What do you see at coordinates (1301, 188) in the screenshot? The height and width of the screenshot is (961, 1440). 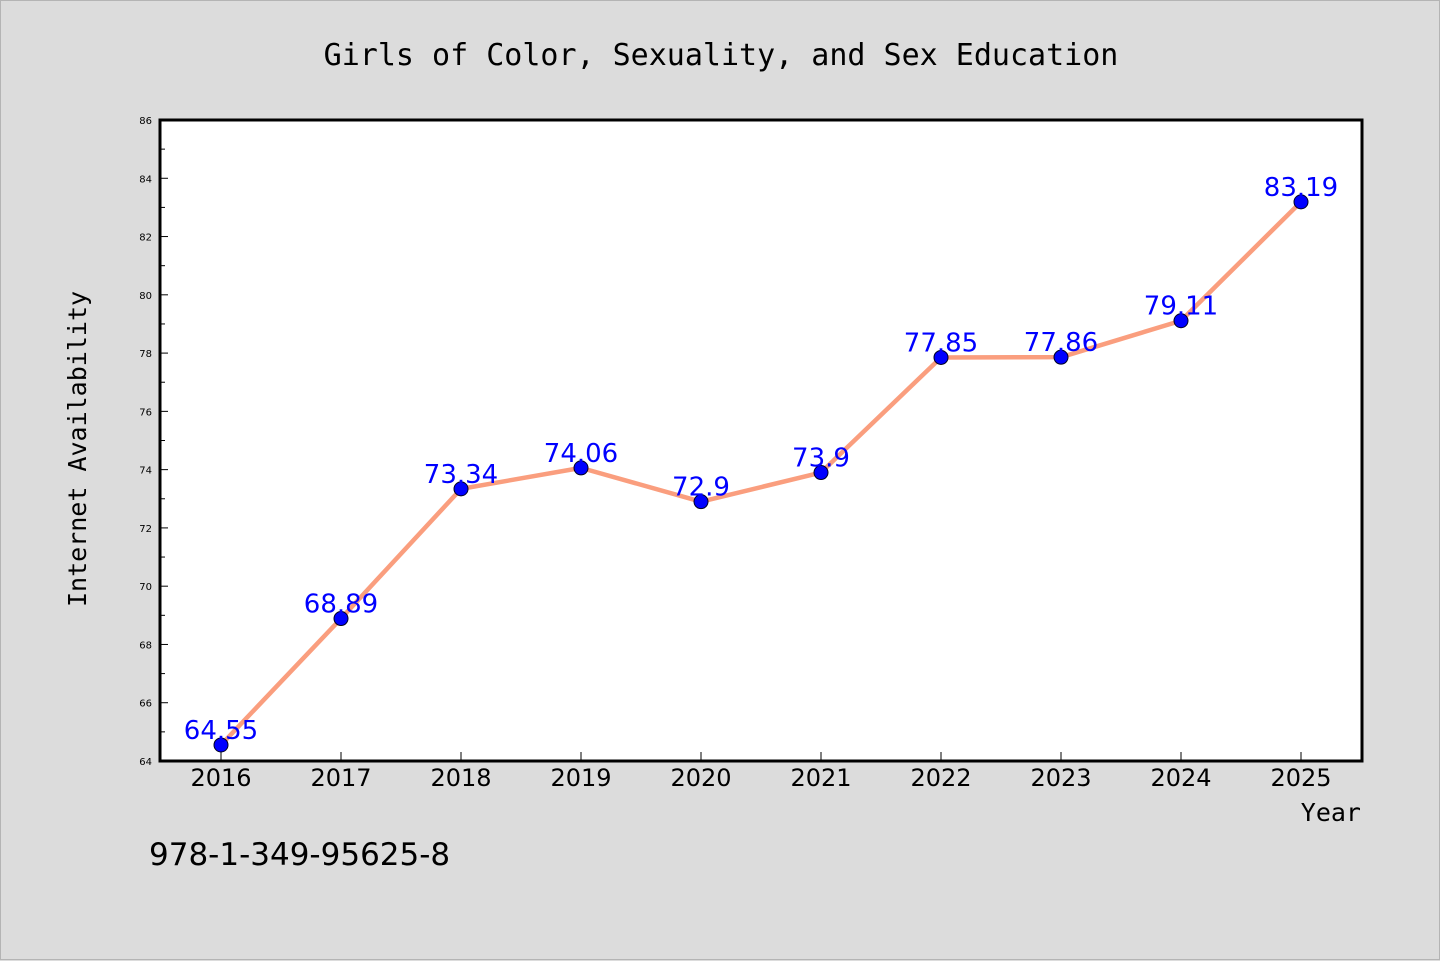 I see `data-label: 83.19` at bounding box center [1301, 188].